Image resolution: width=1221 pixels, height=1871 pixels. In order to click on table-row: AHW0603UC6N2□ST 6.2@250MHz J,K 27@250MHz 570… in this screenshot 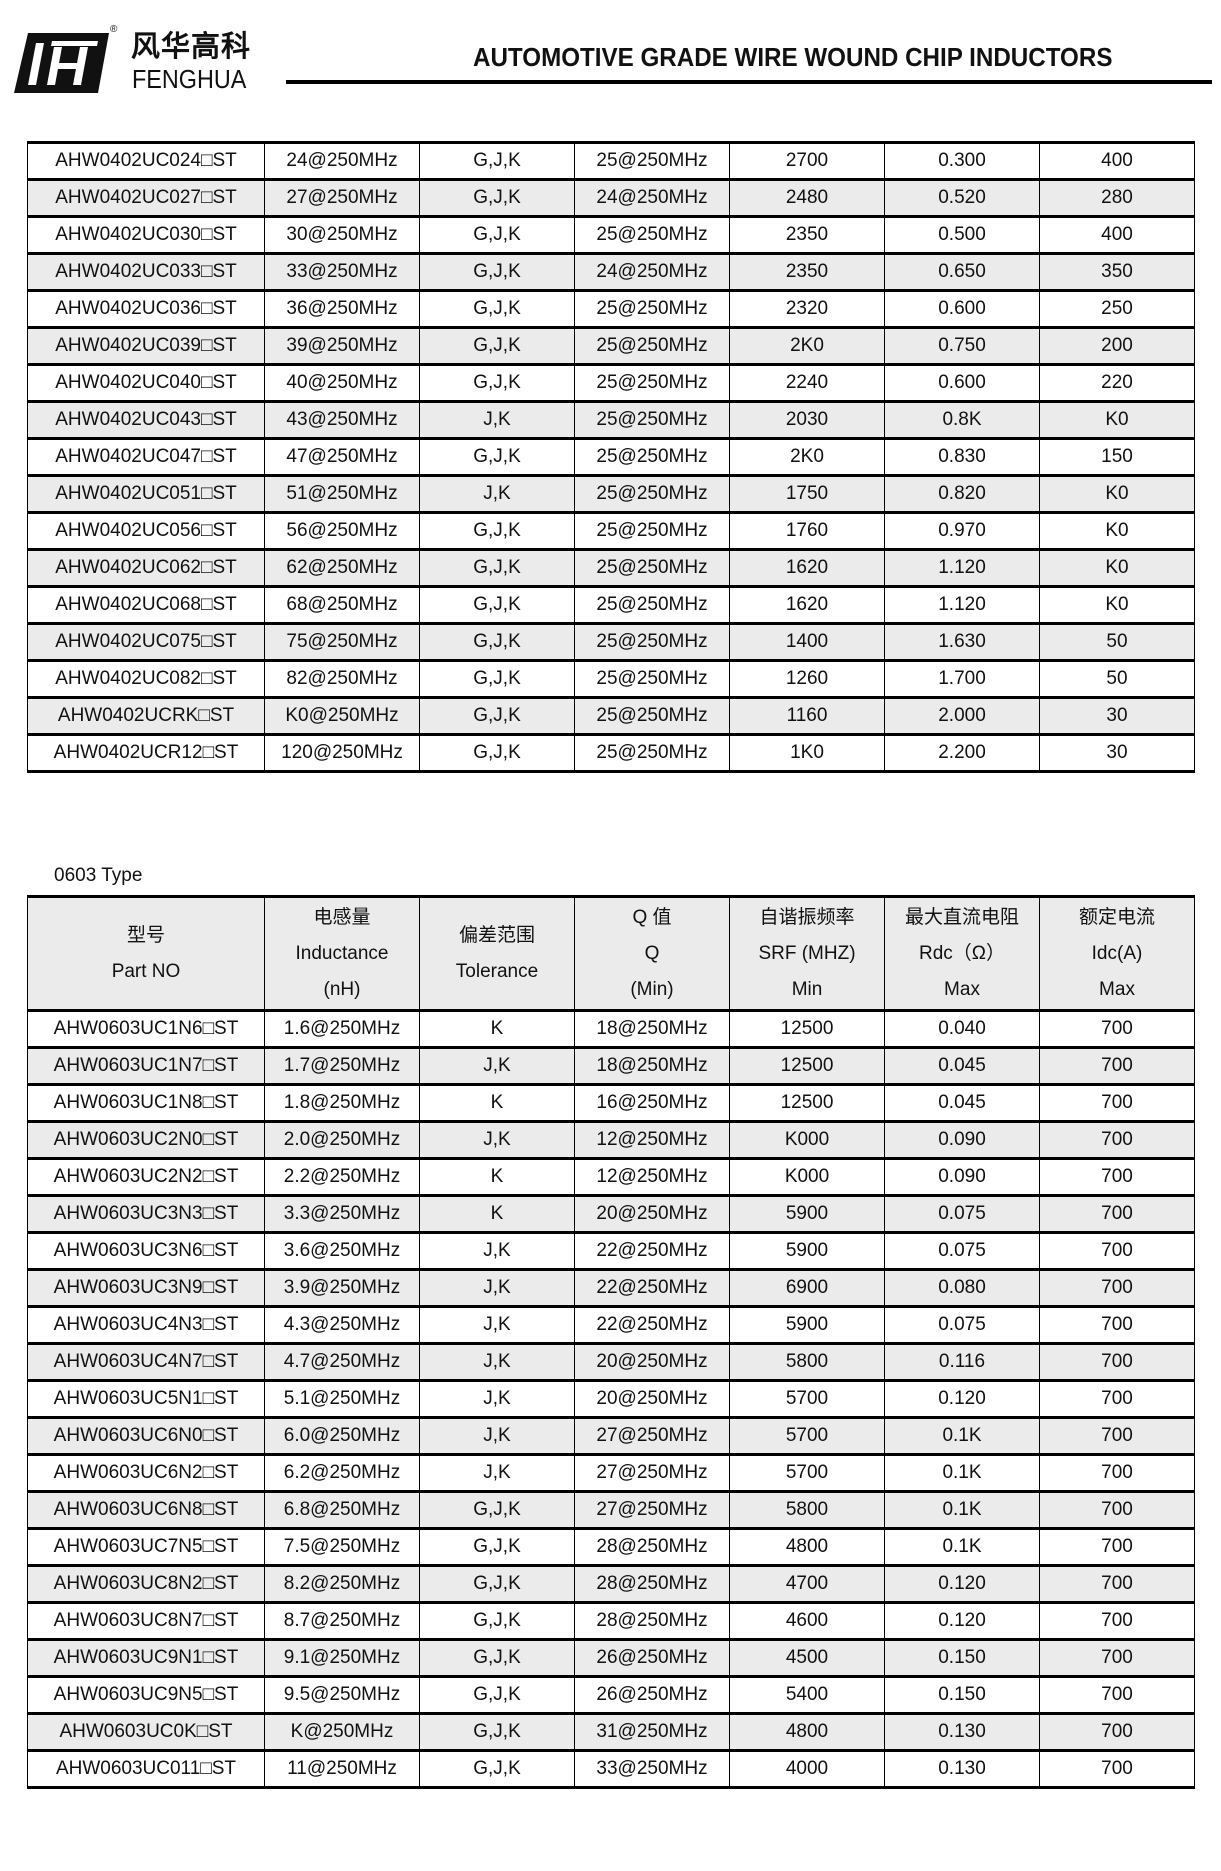, I will do `click(611, 1473)`.